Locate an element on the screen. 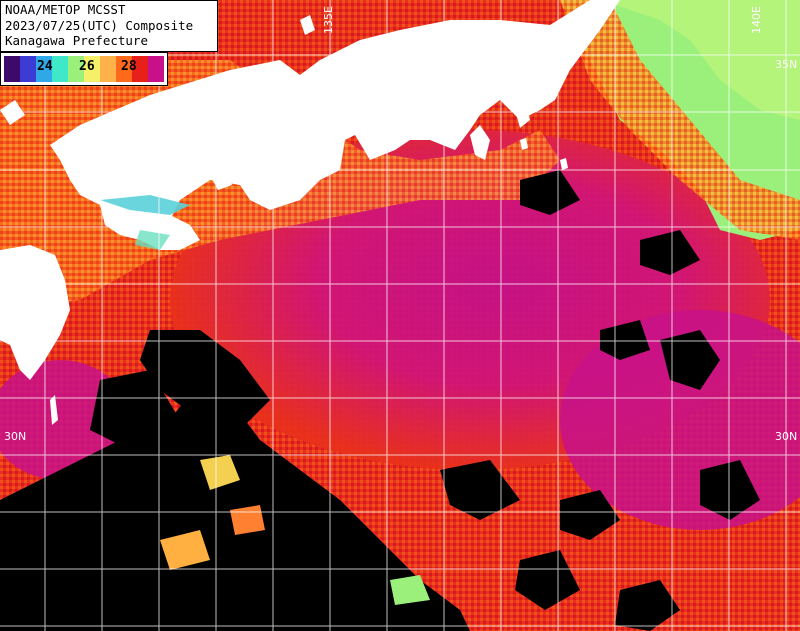 The image size is (800, 631). scale-tick-26: 26 is located at coordinates (87, 66).